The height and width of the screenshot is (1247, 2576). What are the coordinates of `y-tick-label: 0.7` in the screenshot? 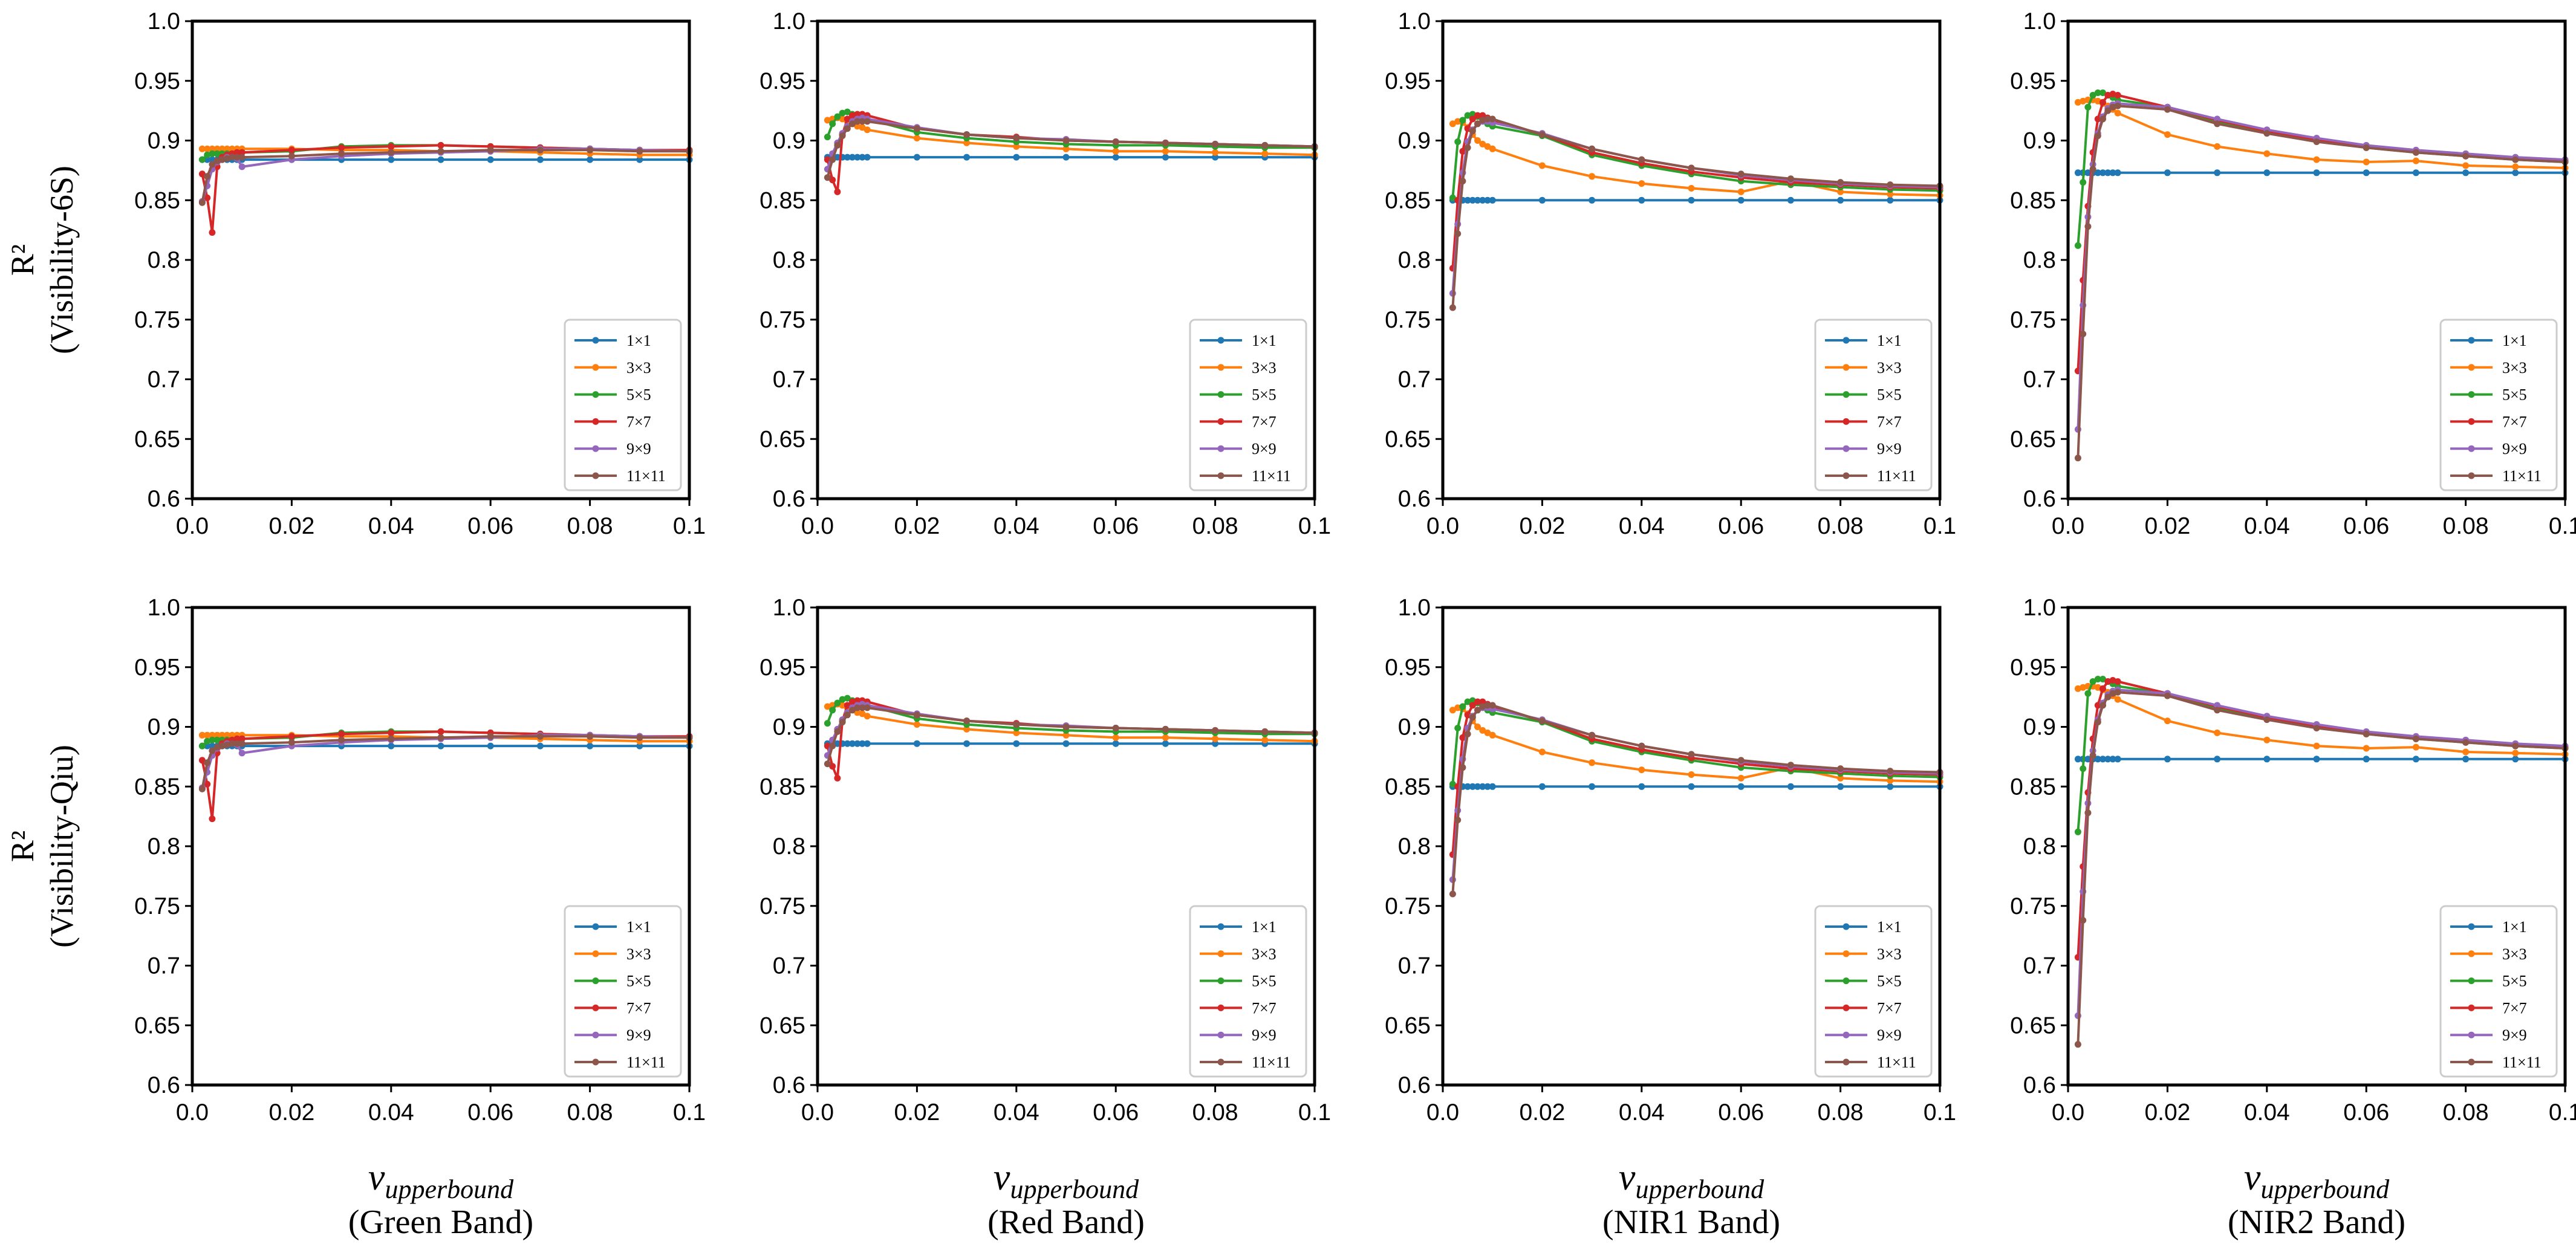 It's located at (1414, 966).